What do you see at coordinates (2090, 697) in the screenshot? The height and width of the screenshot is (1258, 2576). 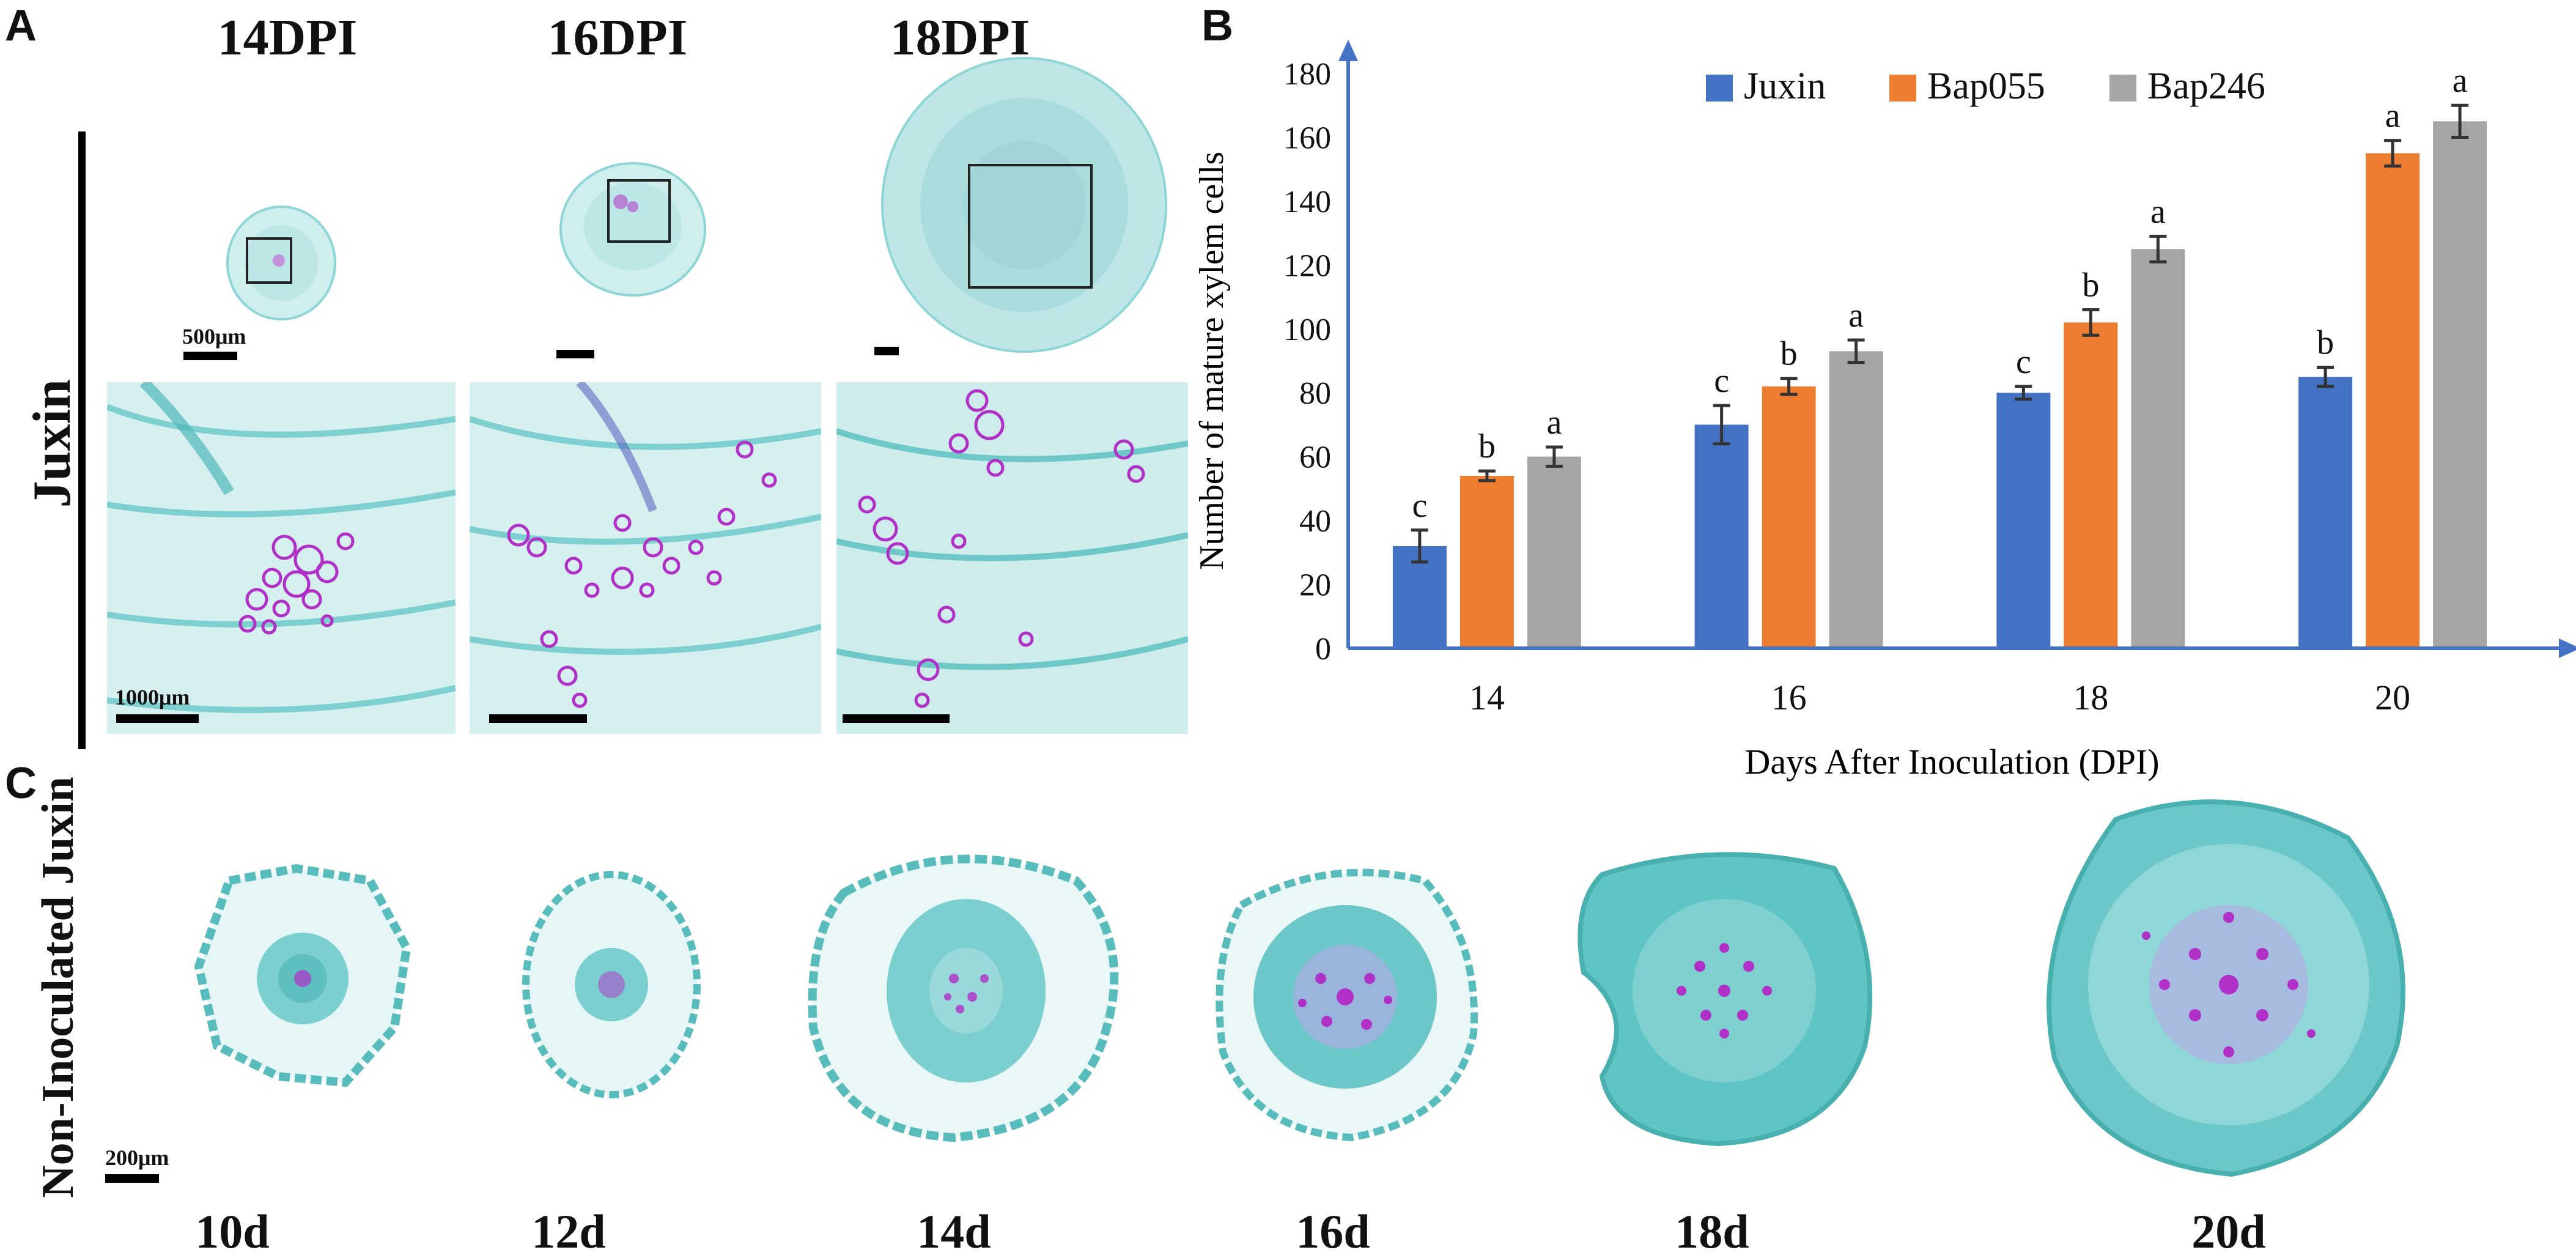 I see `x-tick-label-18: 18` at bounding box center [2090, 697].